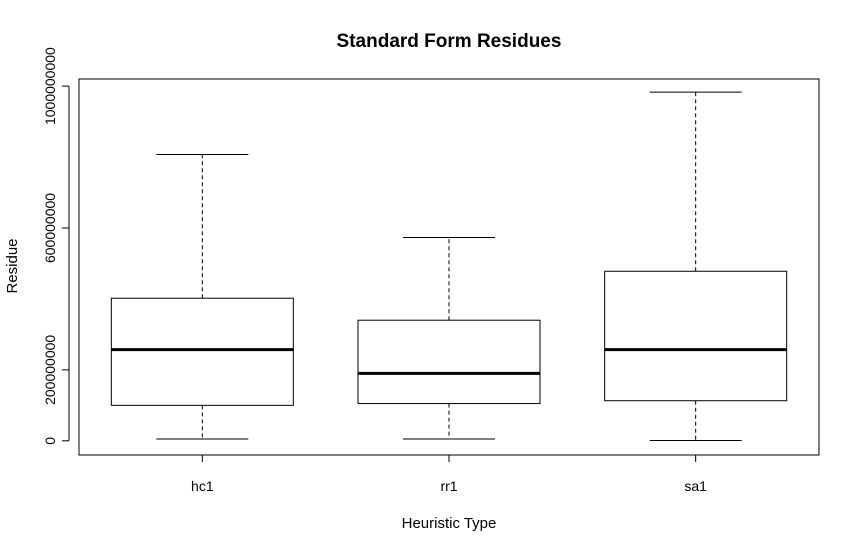 The height and width of the screenshot is (553, 860). I want to click on x-tick-label: hc1, so click(202, 486).